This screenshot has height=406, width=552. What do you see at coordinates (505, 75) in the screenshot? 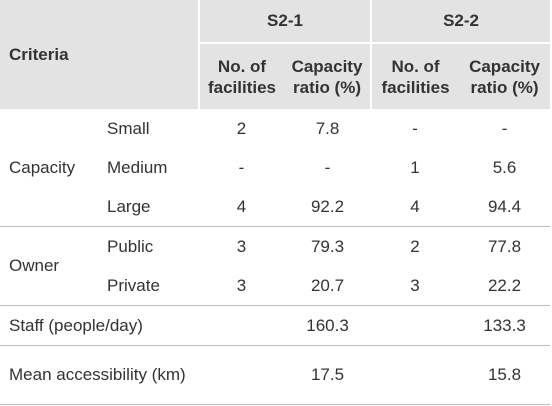
I see `s2-2-ratio-header: Capacity ratio (%)` at bounding box center [505, 75].